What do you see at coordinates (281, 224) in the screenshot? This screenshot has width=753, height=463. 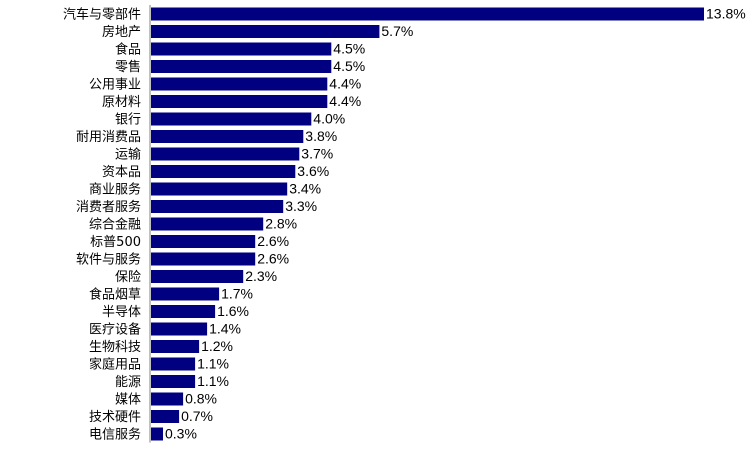 I see `value-label: 2.8%` at bounding box center [281, 224].